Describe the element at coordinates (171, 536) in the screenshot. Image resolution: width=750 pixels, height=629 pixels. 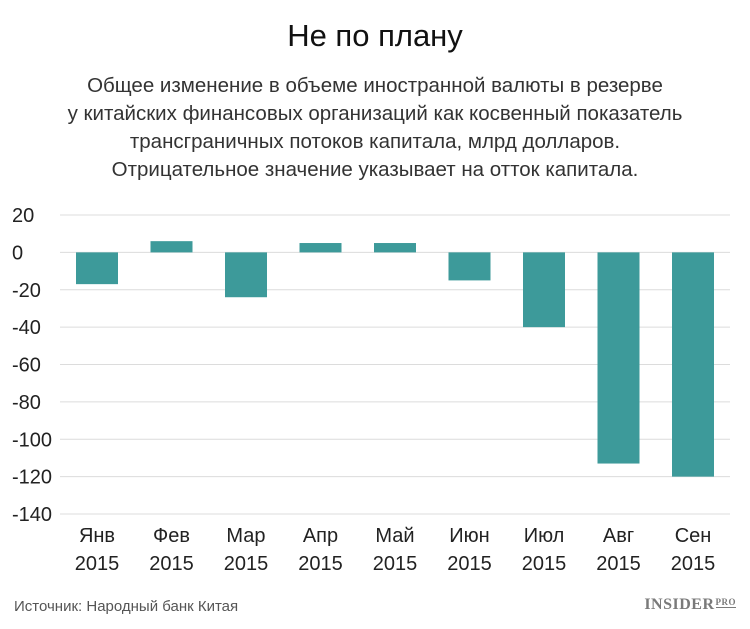
I see `x-tick-label-month: Фев` at that location.